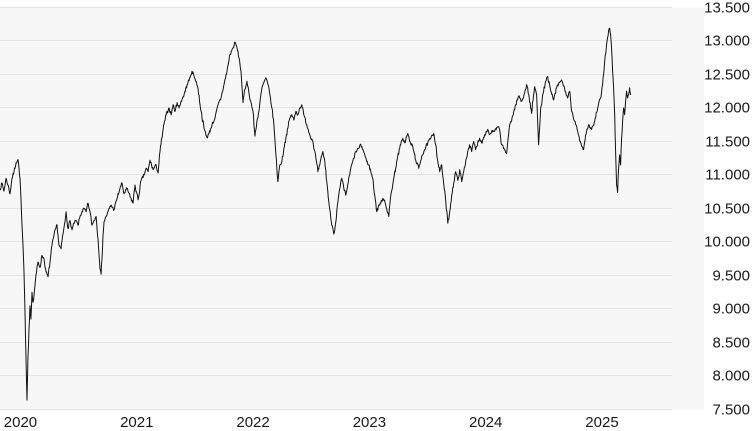 Image resolution: width=753 pixels, height=431 pixels. Describe the element at coordinates (727, 74) in the screenshot. I see `y-tick-label: 12.500` at that location.